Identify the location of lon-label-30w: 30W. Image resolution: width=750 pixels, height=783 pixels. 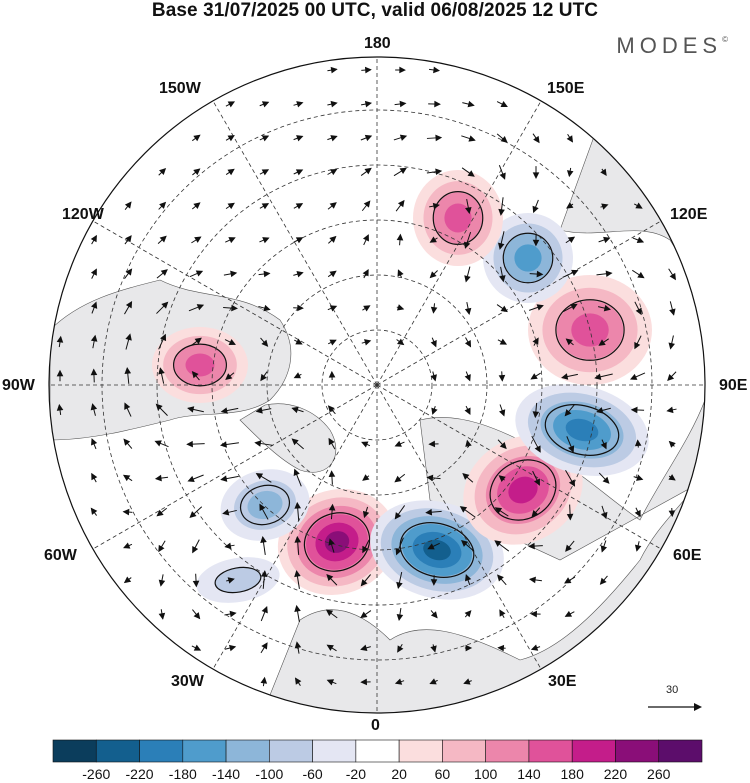
(187, 681).